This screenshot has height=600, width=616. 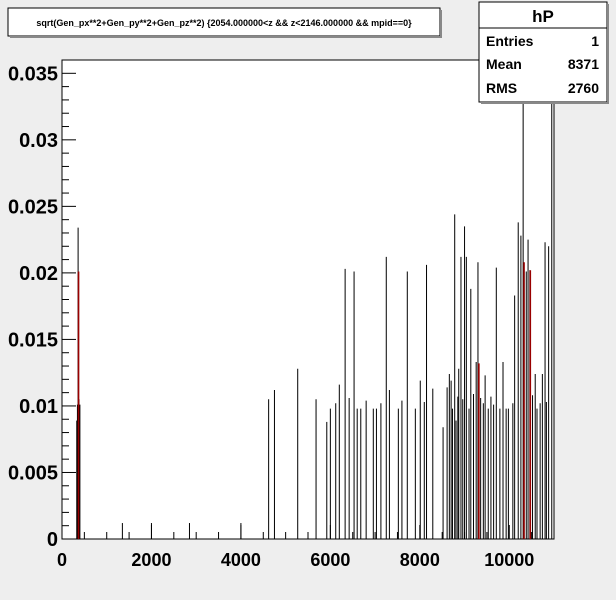 What do you see at coordinates (543, 16) in the screenshot?
I see `stats-title: hP` at bounding box center [543, 16].